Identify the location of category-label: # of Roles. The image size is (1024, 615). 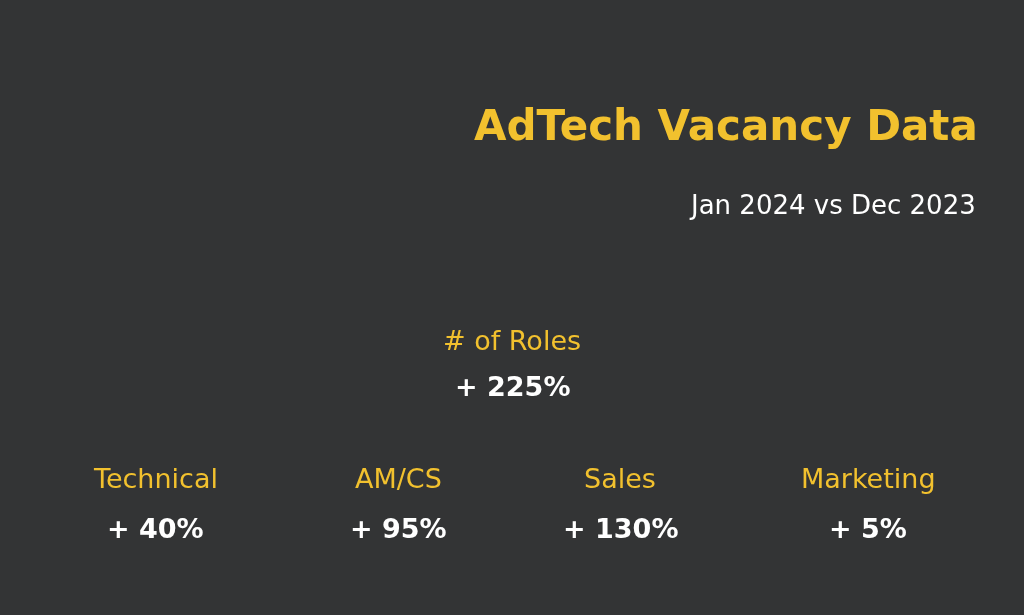
(512, 340).